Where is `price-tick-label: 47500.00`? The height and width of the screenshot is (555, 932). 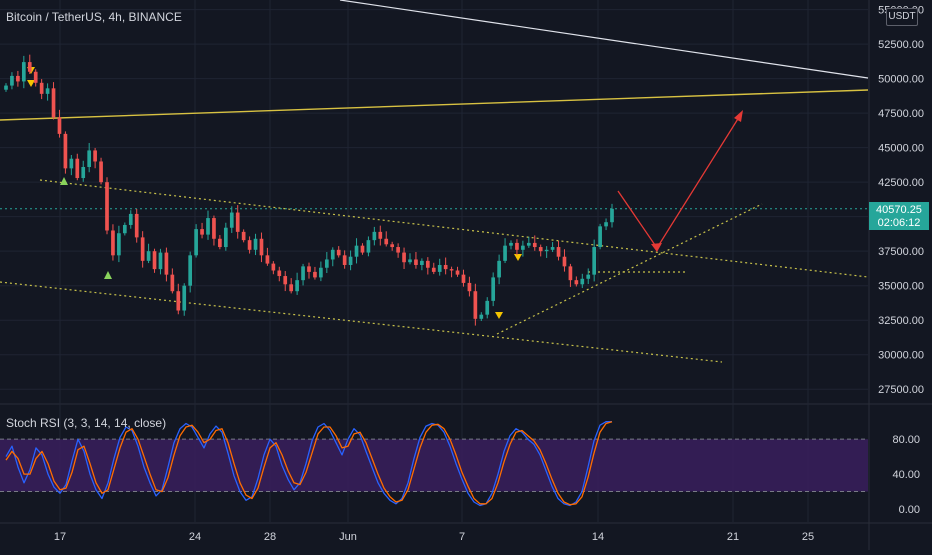 price-tick-label: 47500.00 is located at coordinates (901, 114).